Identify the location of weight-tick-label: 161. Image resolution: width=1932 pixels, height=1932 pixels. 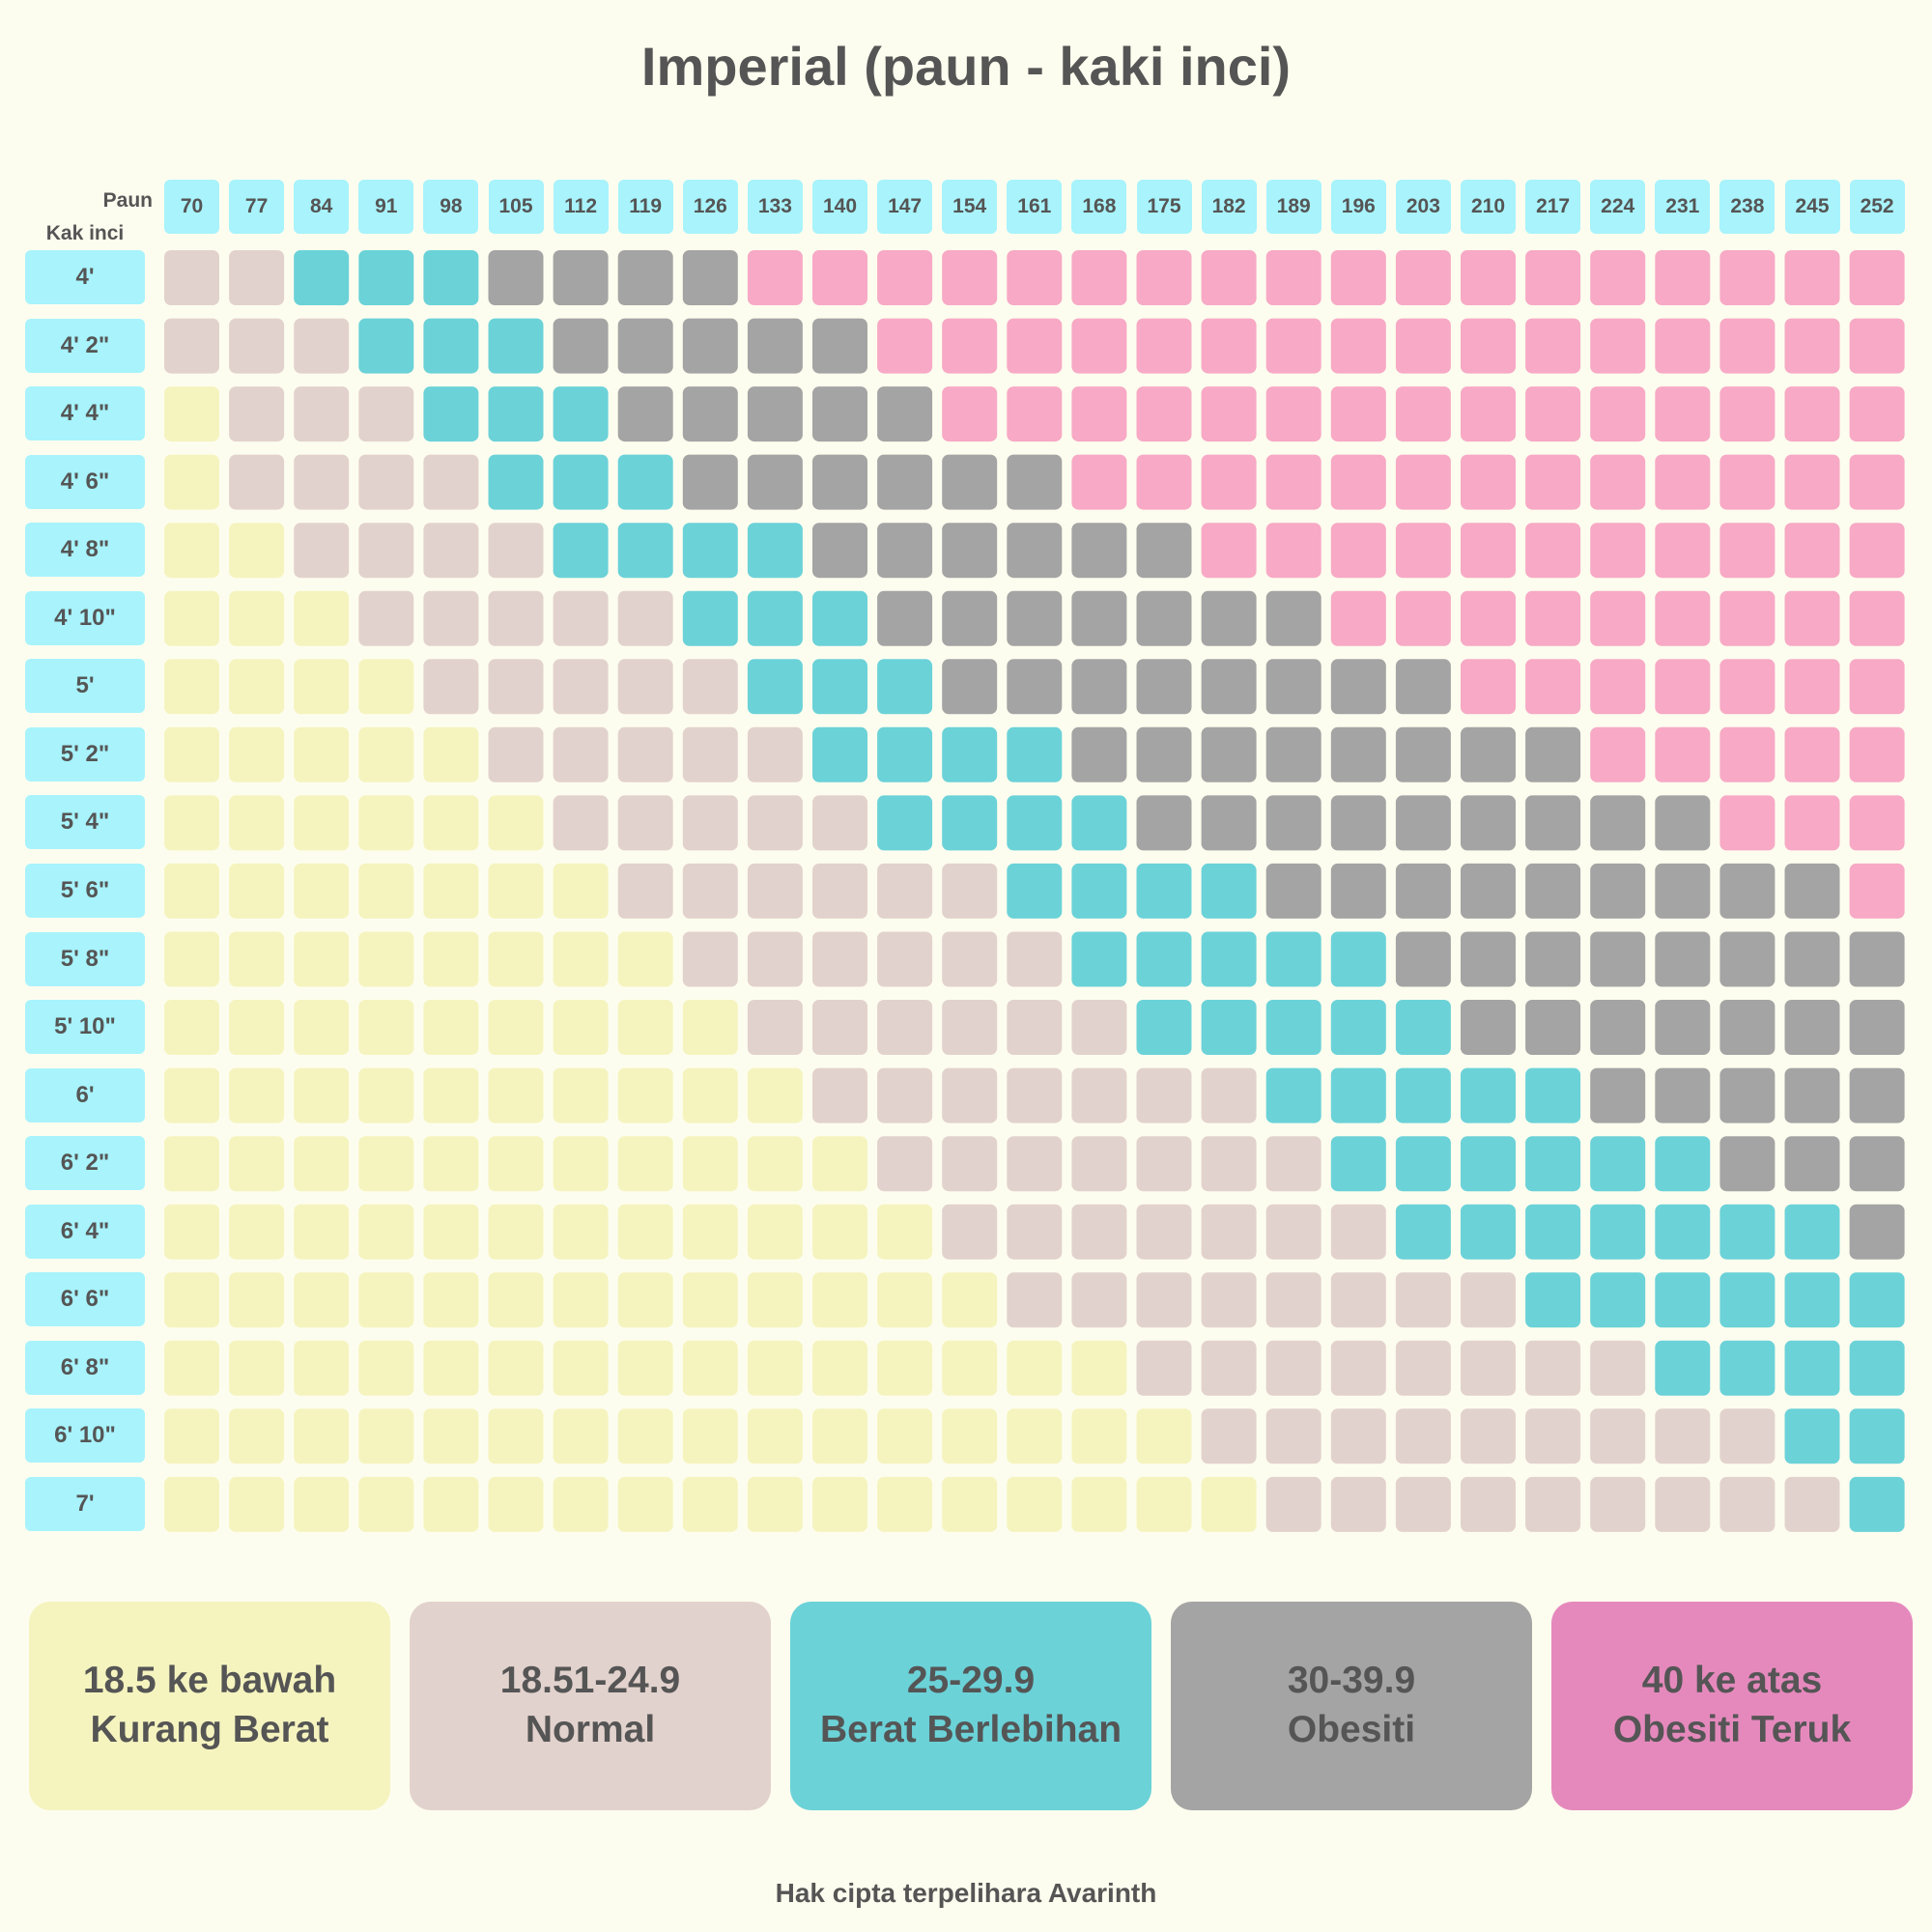
(1035, 207).